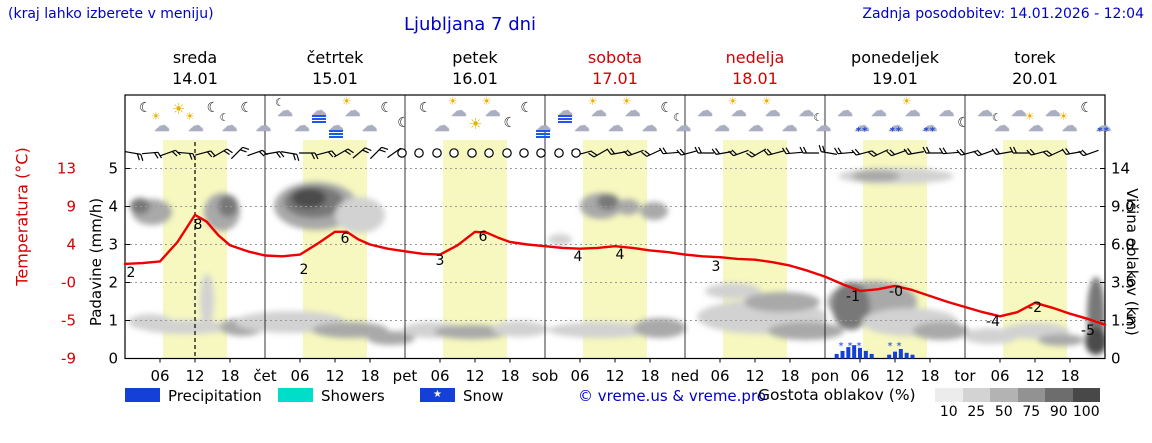 The width and height of the screenshot is (1152, 443). I want to click on x-axis-tick-label: ned, so click(685, 376).